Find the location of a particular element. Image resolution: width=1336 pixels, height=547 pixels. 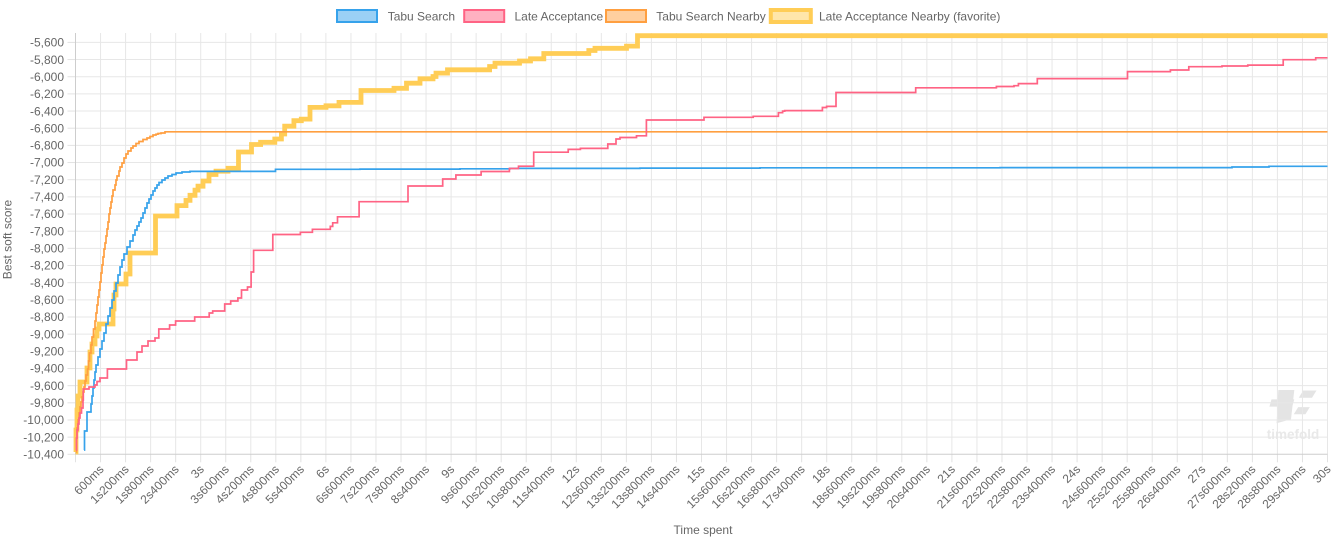

svg-text: -7,000 is located at coordinates (47, 163).